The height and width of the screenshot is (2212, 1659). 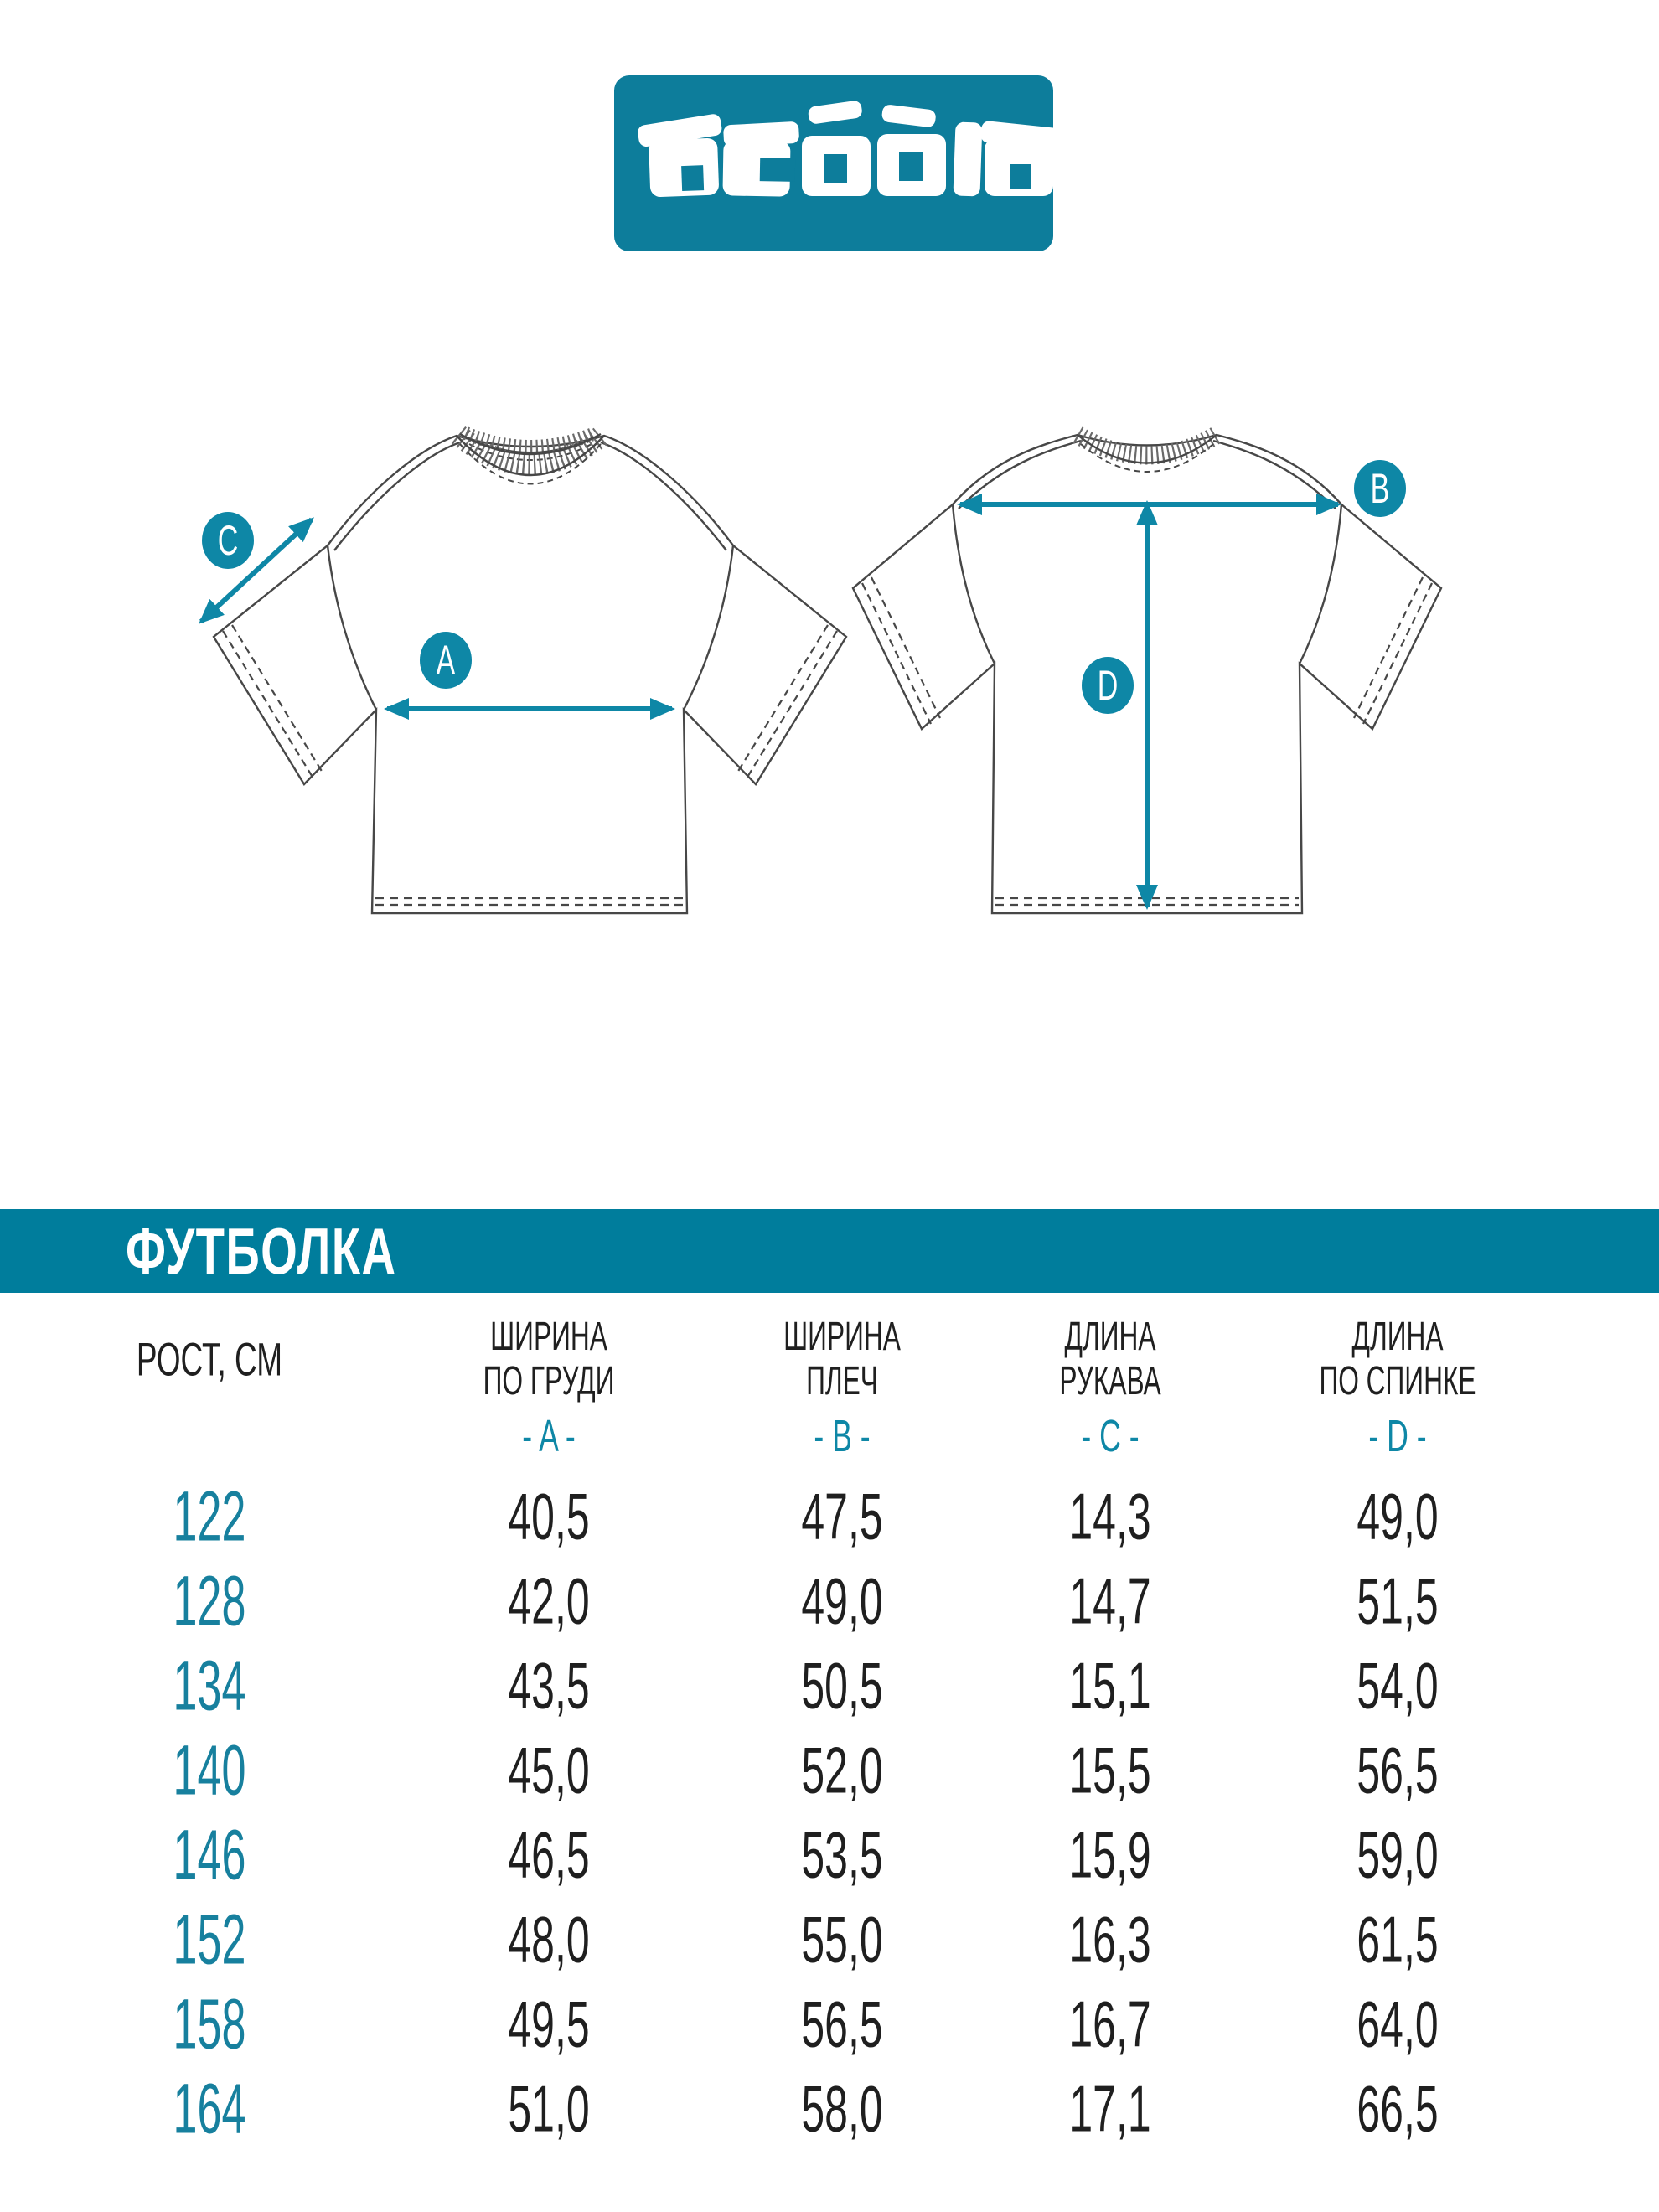 What do you see at coordinates (842, 1685) in the screenshot?
I see `value-cell-B: 50,5` at bounding box center [842, 1685].